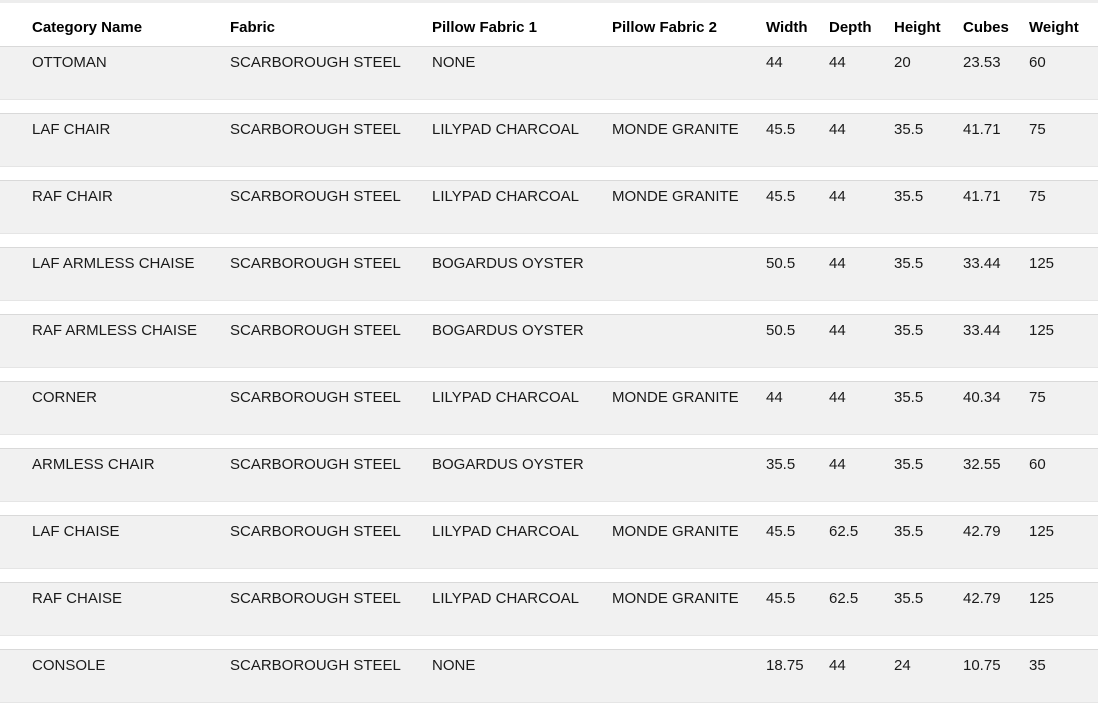  I want to click on column-header-pillow-fabric-1: Pillow Fabric 1, so click(485, 27).